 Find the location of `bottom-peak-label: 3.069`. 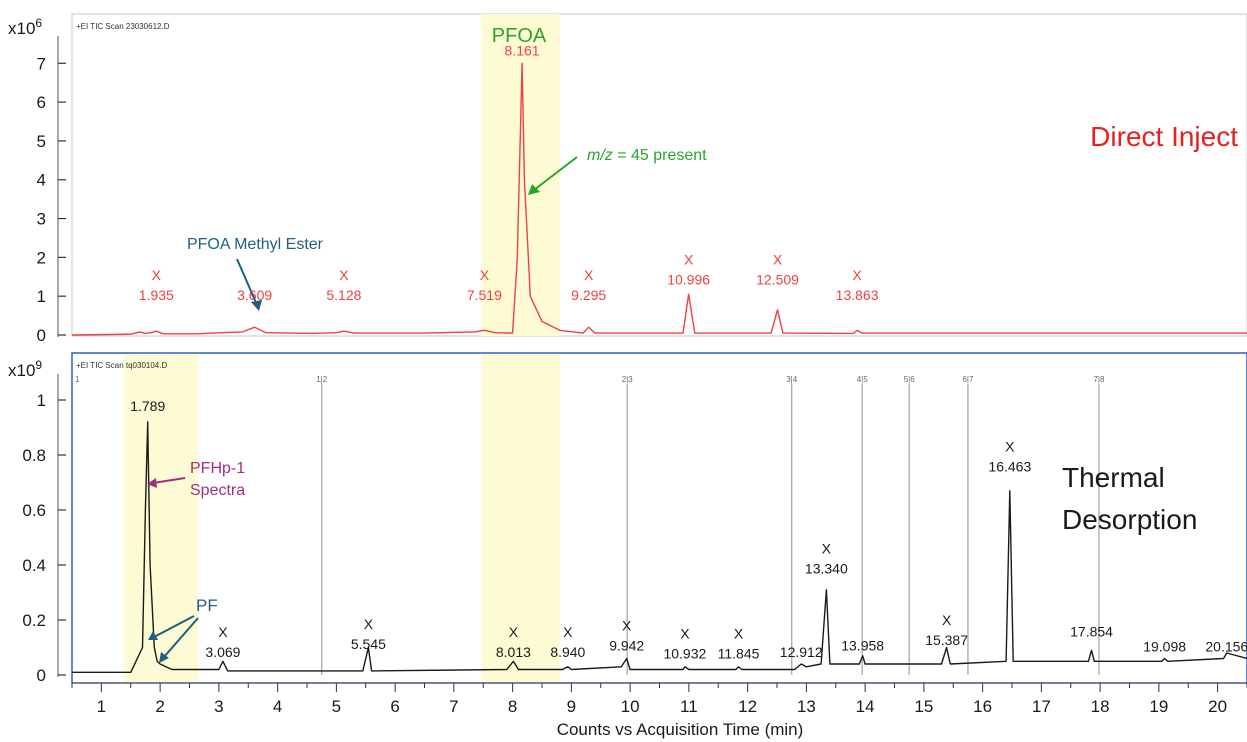

bottom-peak-label: 3.069 is located at coordinates (222, 652).